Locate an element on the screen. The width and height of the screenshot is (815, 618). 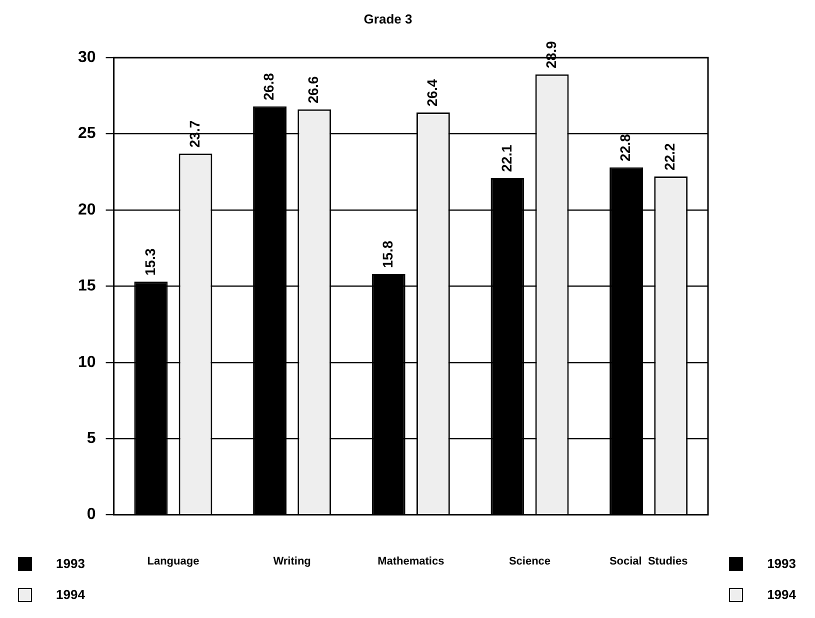
y-tick-label: 5 is located at coordinates (91, 439).